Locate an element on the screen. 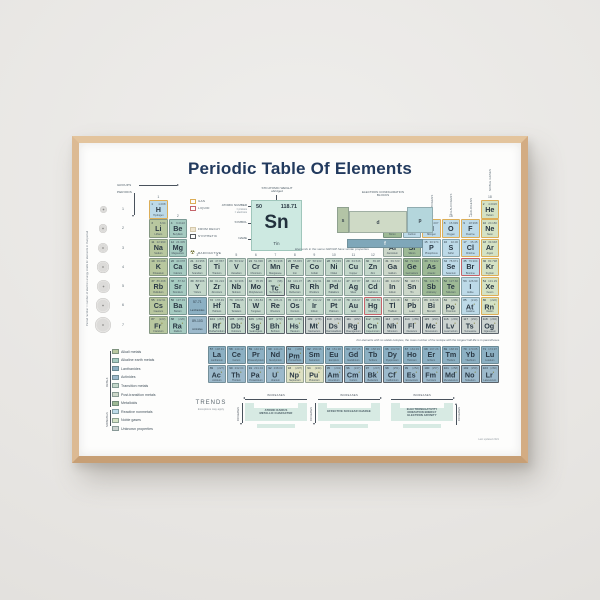 This screenshot has width=600, height=600. category-legend-item: Lanthanides is located at coordinates (126, 369).